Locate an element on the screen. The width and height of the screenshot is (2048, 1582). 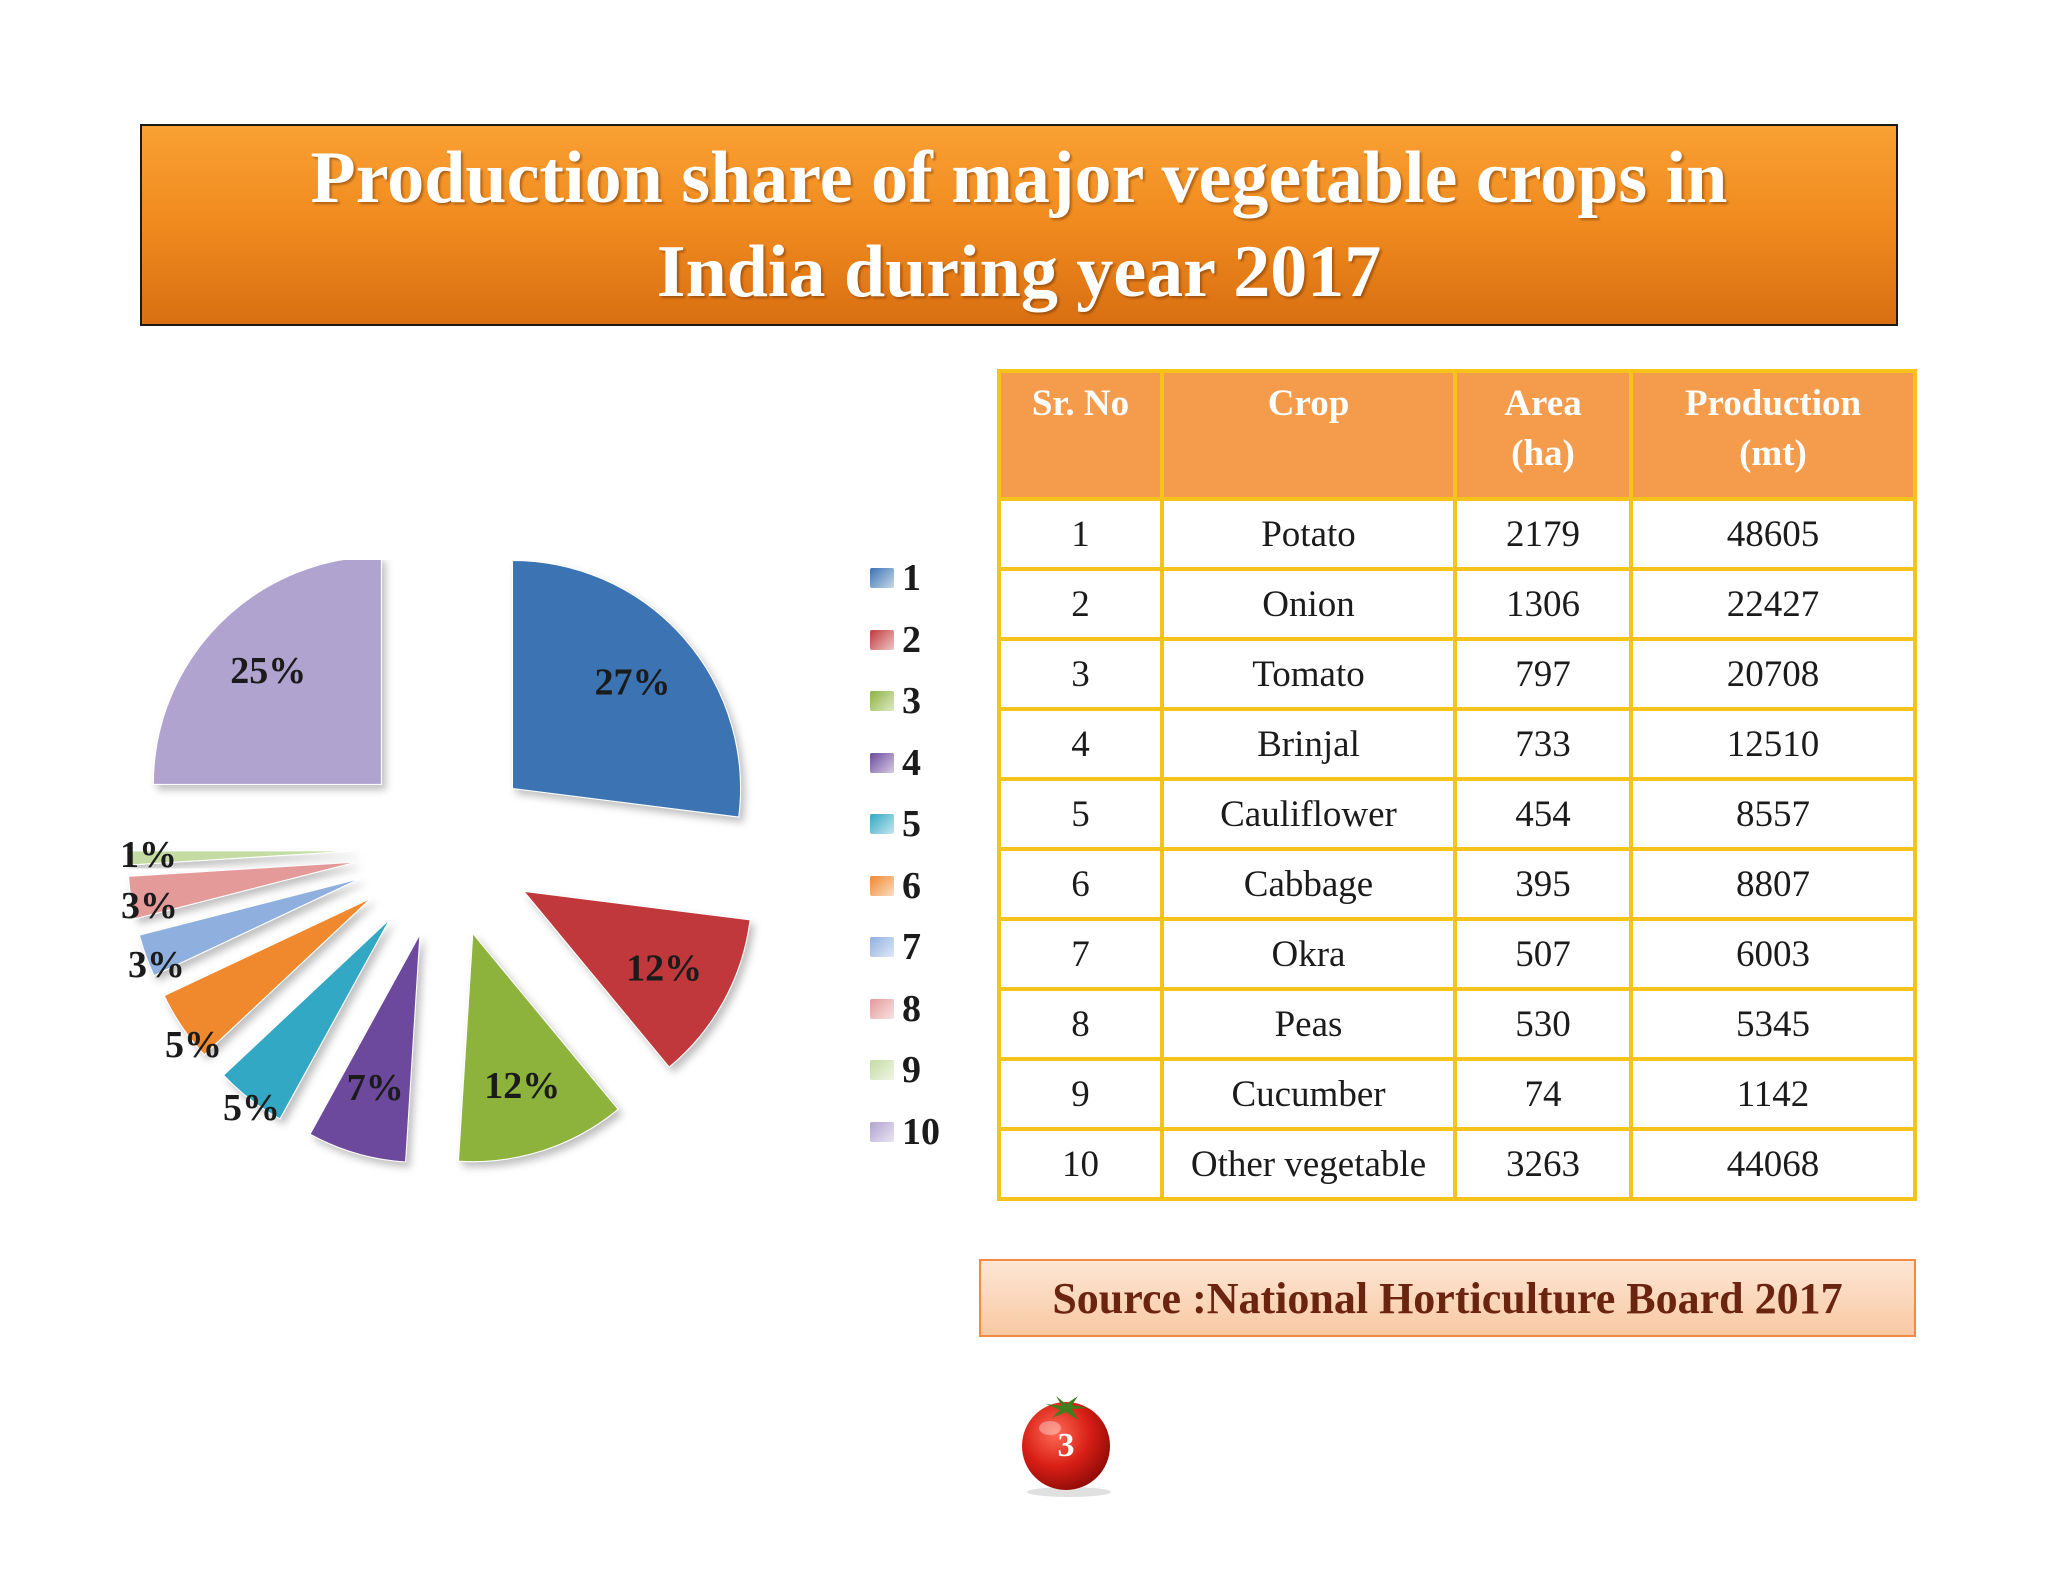
cell-production: 8557 is located at coordinates (1773, 814).